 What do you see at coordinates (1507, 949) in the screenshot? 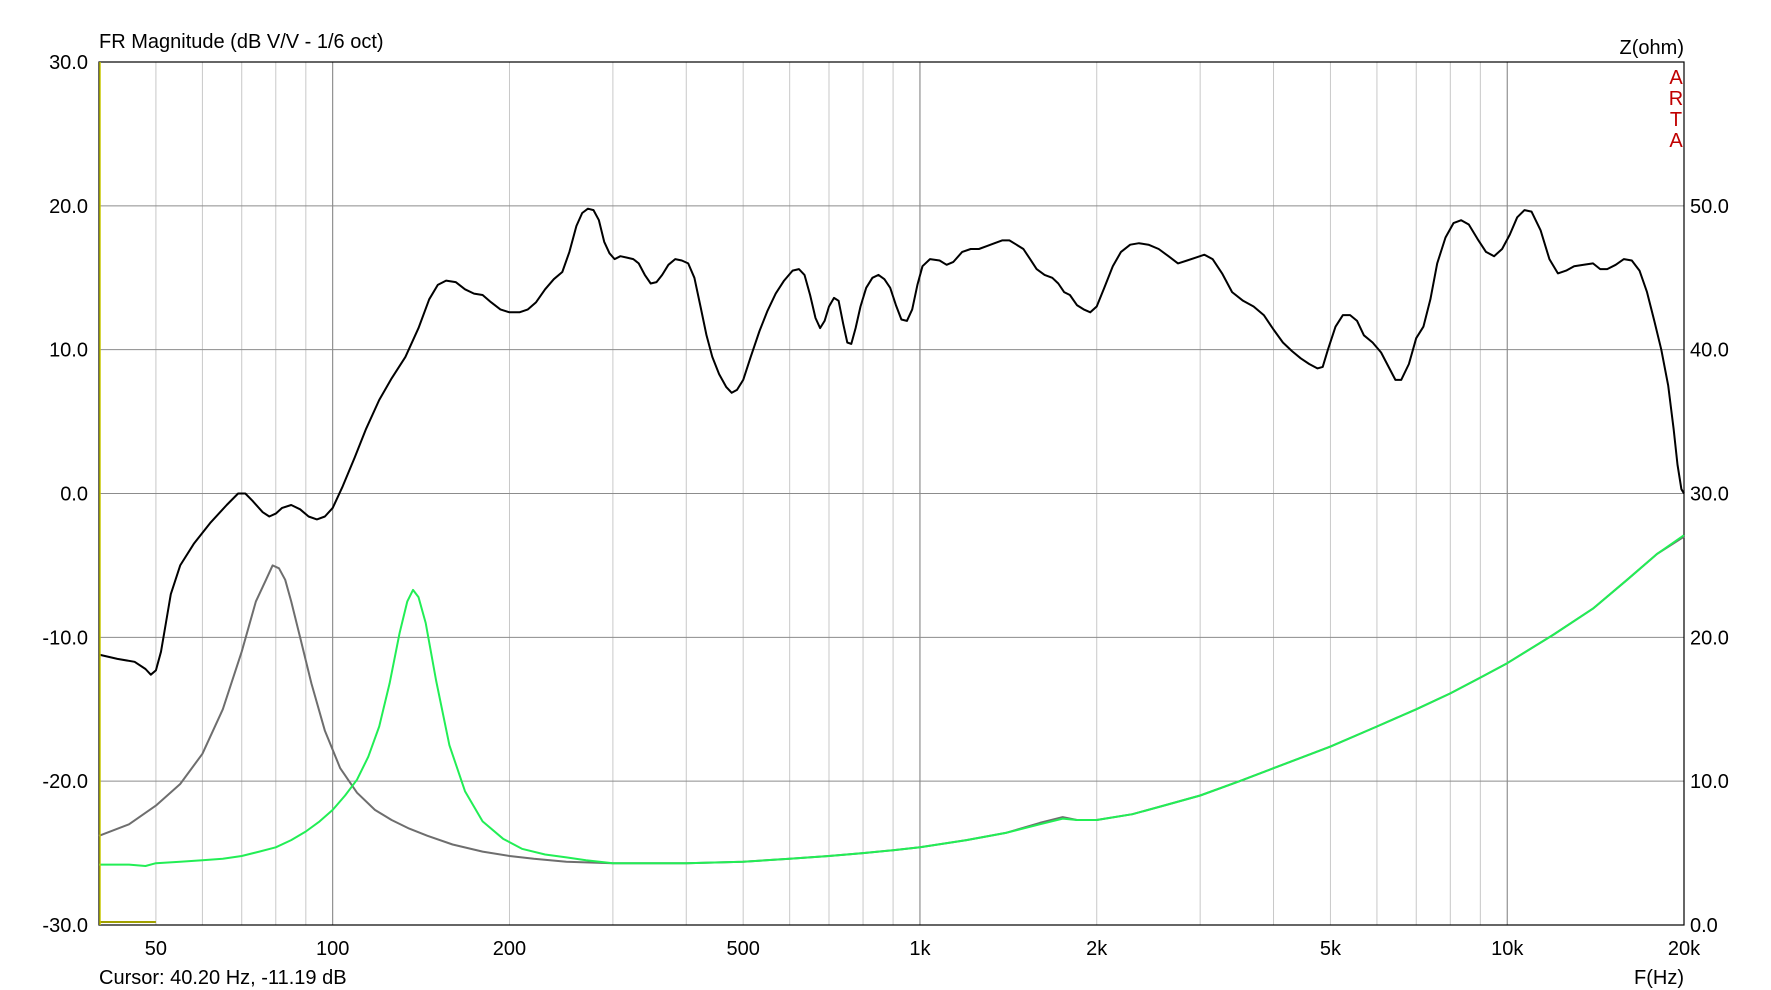
I see `x-tick-label: 10k` at bounding box center [1507, 949].